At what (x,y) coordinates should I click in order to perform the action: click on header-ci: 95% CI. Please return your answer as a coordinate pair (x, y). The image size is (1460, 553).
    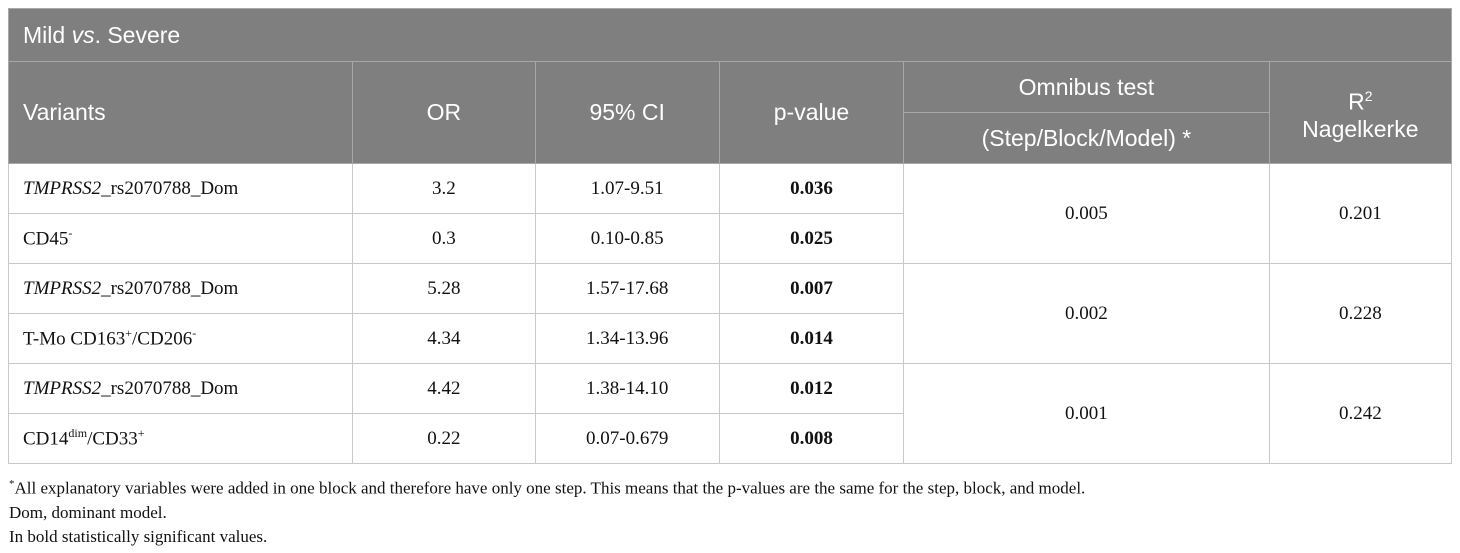
    Looking at the image, I should click on (627, 112).